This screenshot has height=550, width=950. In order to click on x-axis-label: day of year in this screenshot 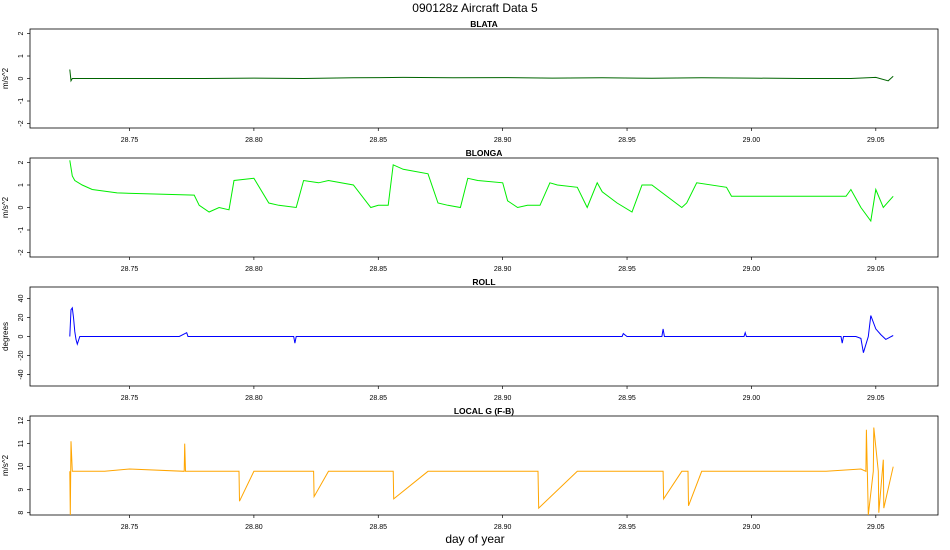, I will do `click(475, 539)`.